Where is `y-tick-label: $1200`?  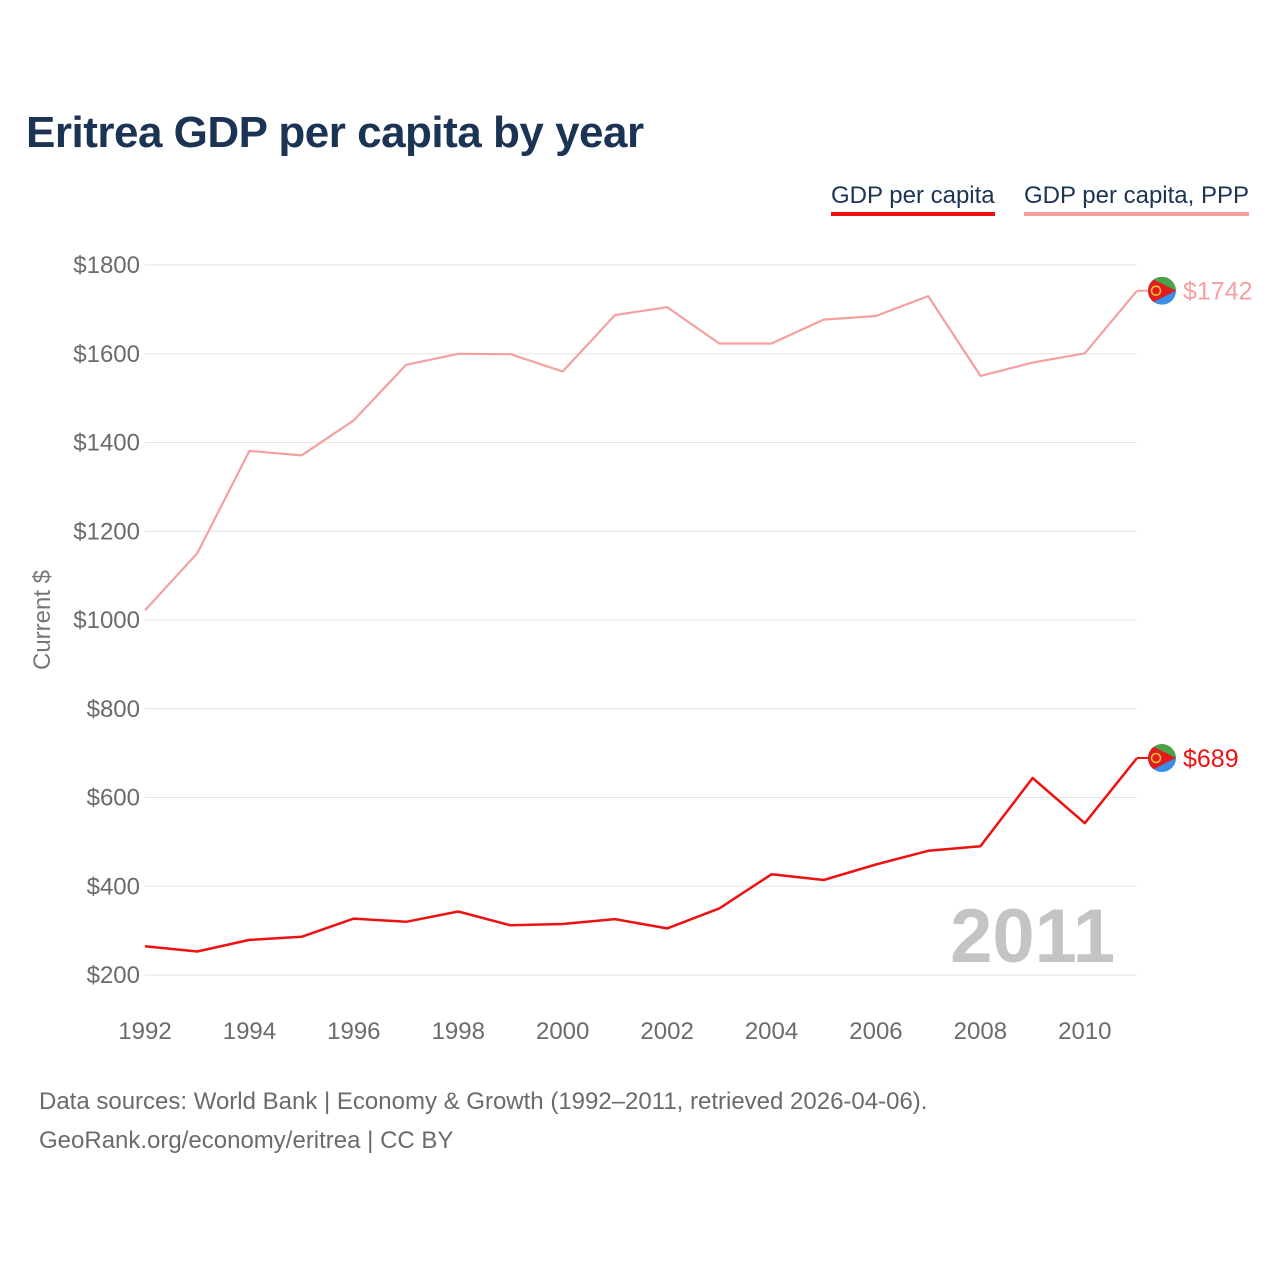 y-tick-label: $1200 is located at coordinates (106, 531).